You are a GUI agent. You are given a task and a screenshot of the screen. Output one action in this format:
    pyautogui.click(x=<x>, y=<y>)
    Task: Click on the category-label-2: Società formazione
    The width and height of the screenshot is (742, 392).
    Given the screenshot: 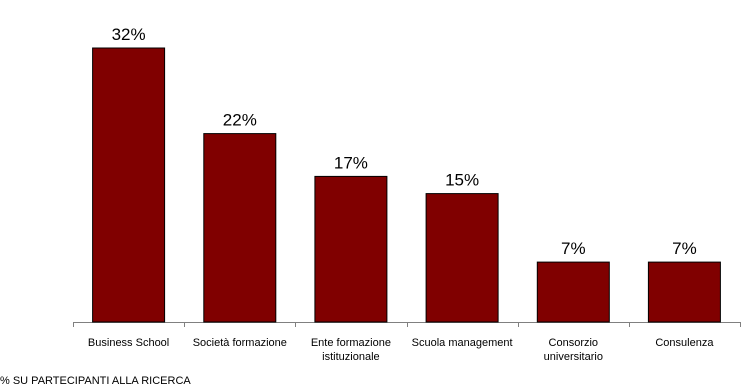 What is the action you would take?
    pyautogui.click(x=240, y=343)
    